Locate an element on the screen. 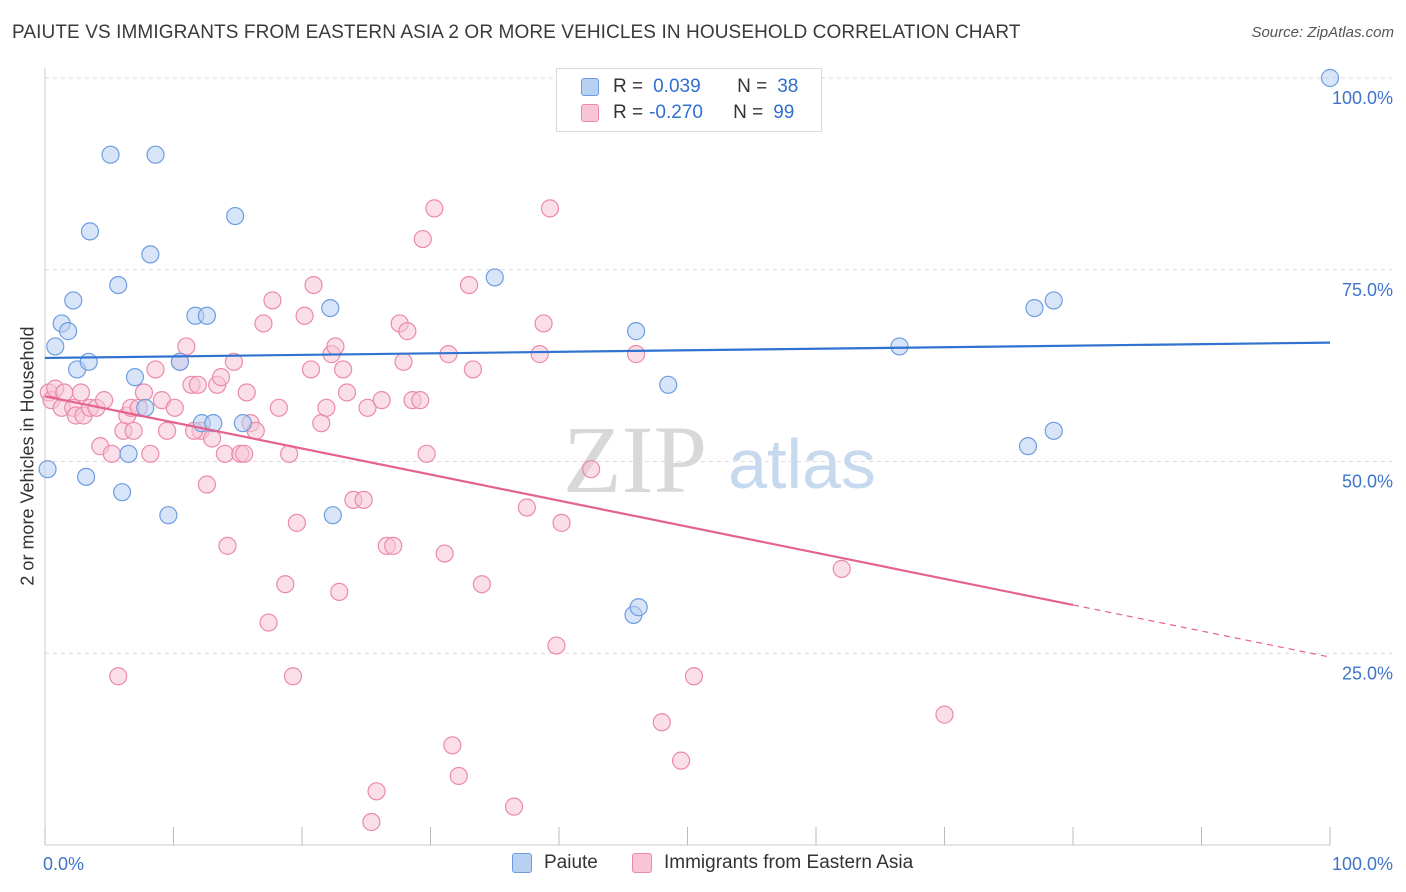 The width and height of the screenshot is (1406, 892). bottom-legend-label-immigrants: Immigrants from Eastern Asia is located at coordinates (789, 862).